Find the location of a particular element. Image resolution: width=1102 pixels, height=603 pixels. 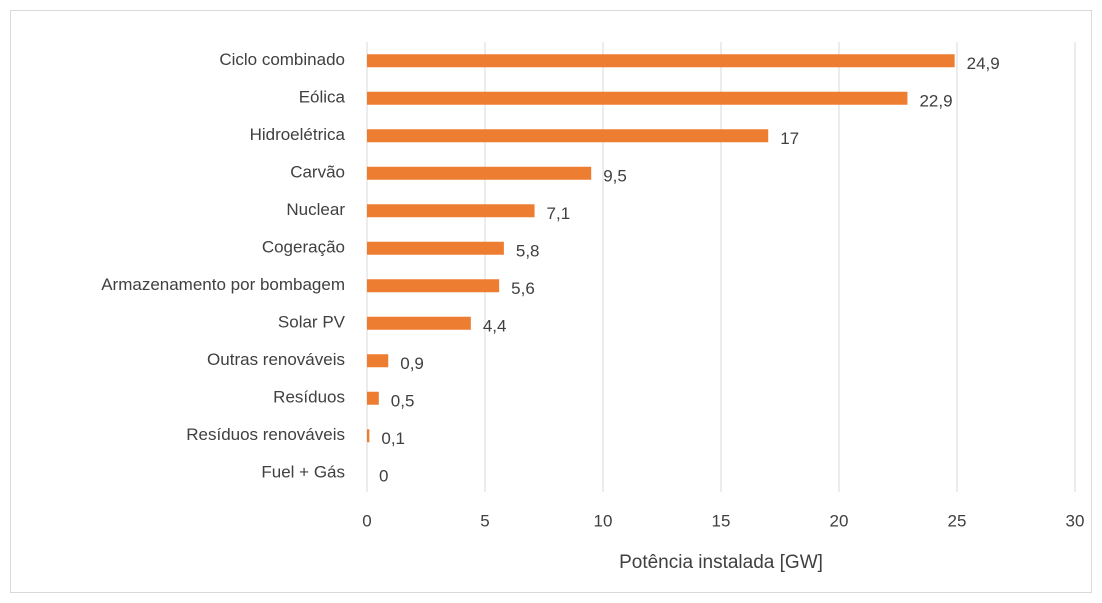

data-label: 0,1 is located at coordinates (393, 438).